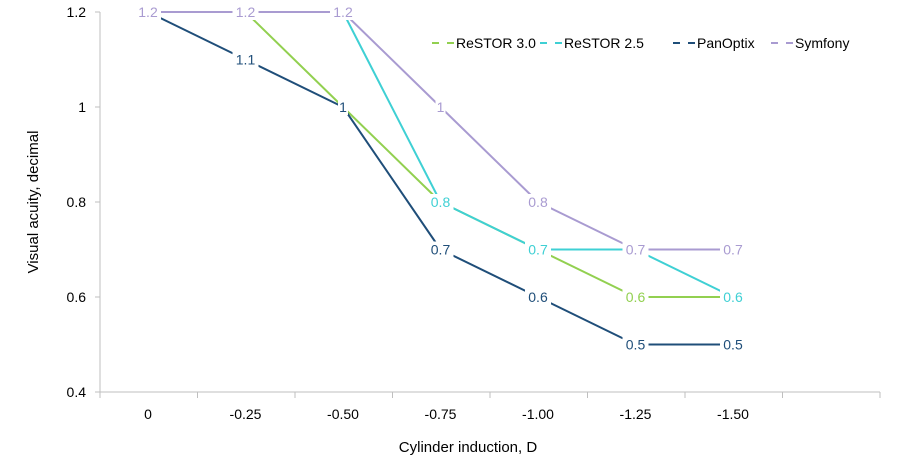 The image size is (903, 463). Describe the element at coordinates (636, 414) in the screenshot. I see `x-tick-label: -1.25` at that location.